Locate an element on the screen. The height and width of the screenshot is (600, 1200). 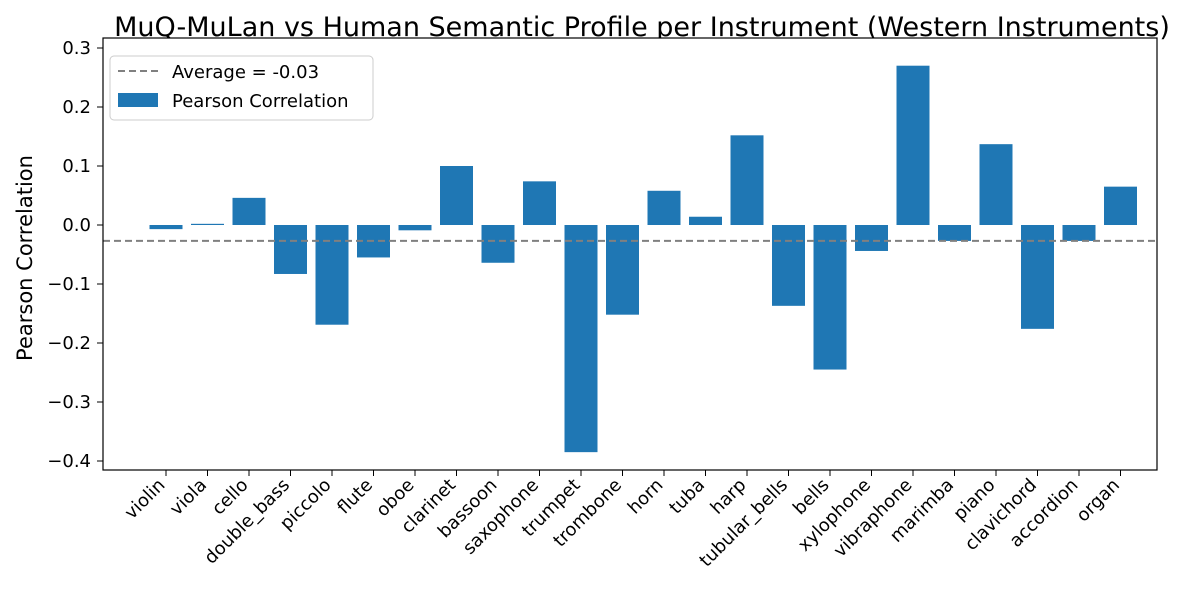
bar-vibraphone is located at coordinates (913, 145).